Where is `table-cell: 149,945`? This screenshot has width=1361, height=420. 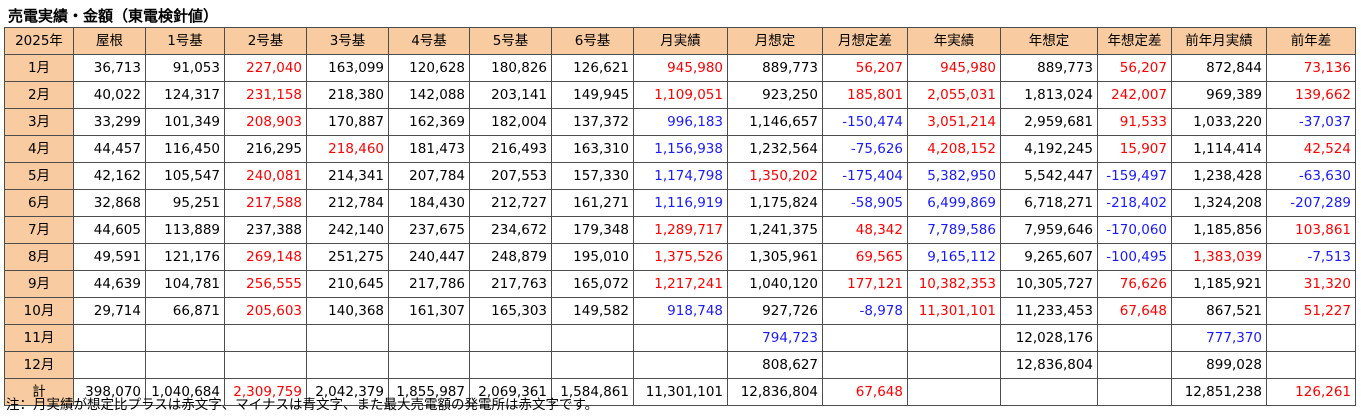 table-cell: 149,945 is located at coordinates (592, 95).